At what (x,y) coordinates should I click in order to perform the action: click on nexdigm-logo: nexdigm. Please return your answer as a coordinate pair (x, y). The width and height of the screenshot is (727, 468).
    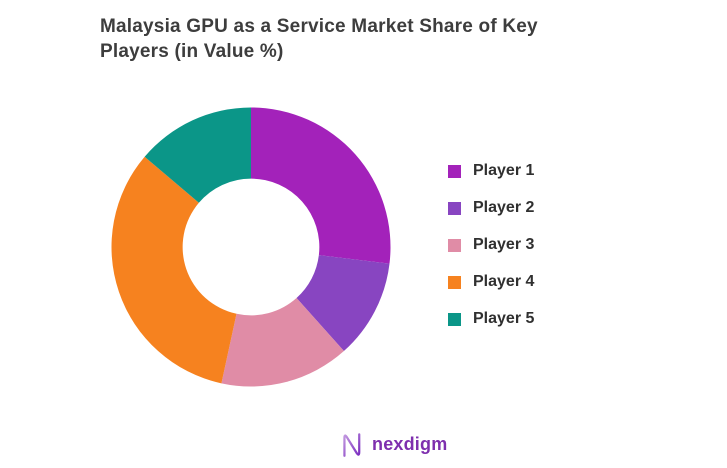
    Looking at the image, I should click on (393, 444).